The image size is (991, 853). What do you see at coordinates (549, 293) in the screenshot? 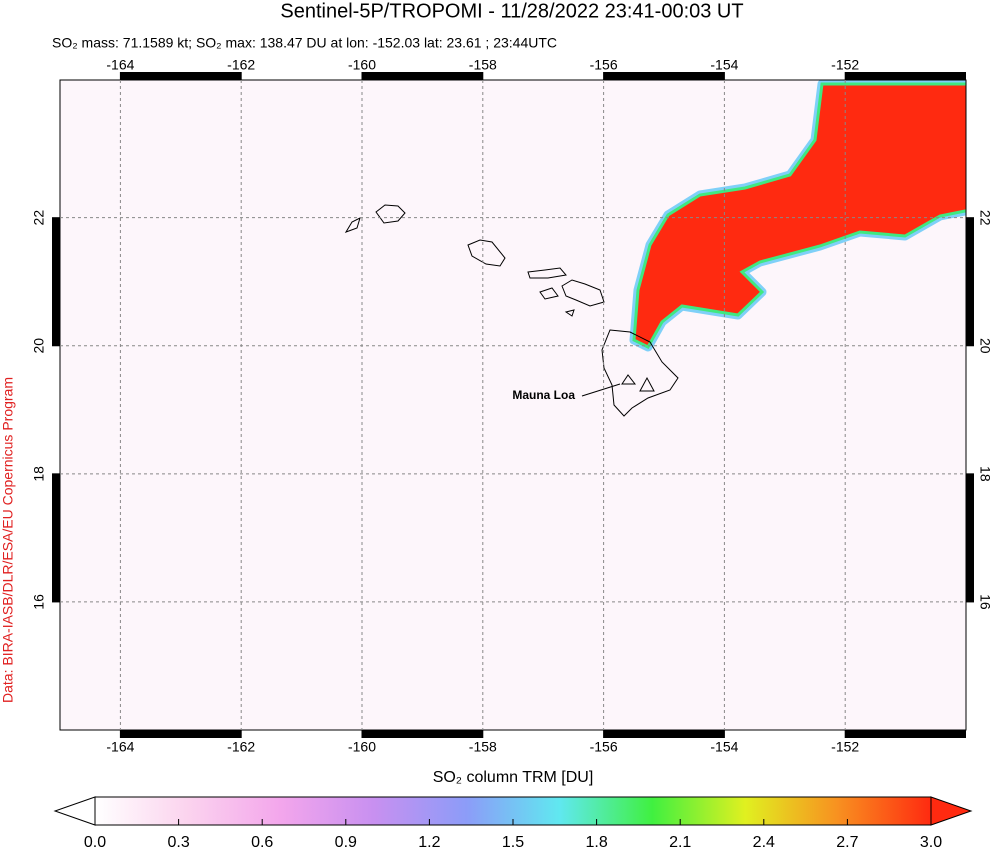
I see `lanai` at bounding box center [549, 293].